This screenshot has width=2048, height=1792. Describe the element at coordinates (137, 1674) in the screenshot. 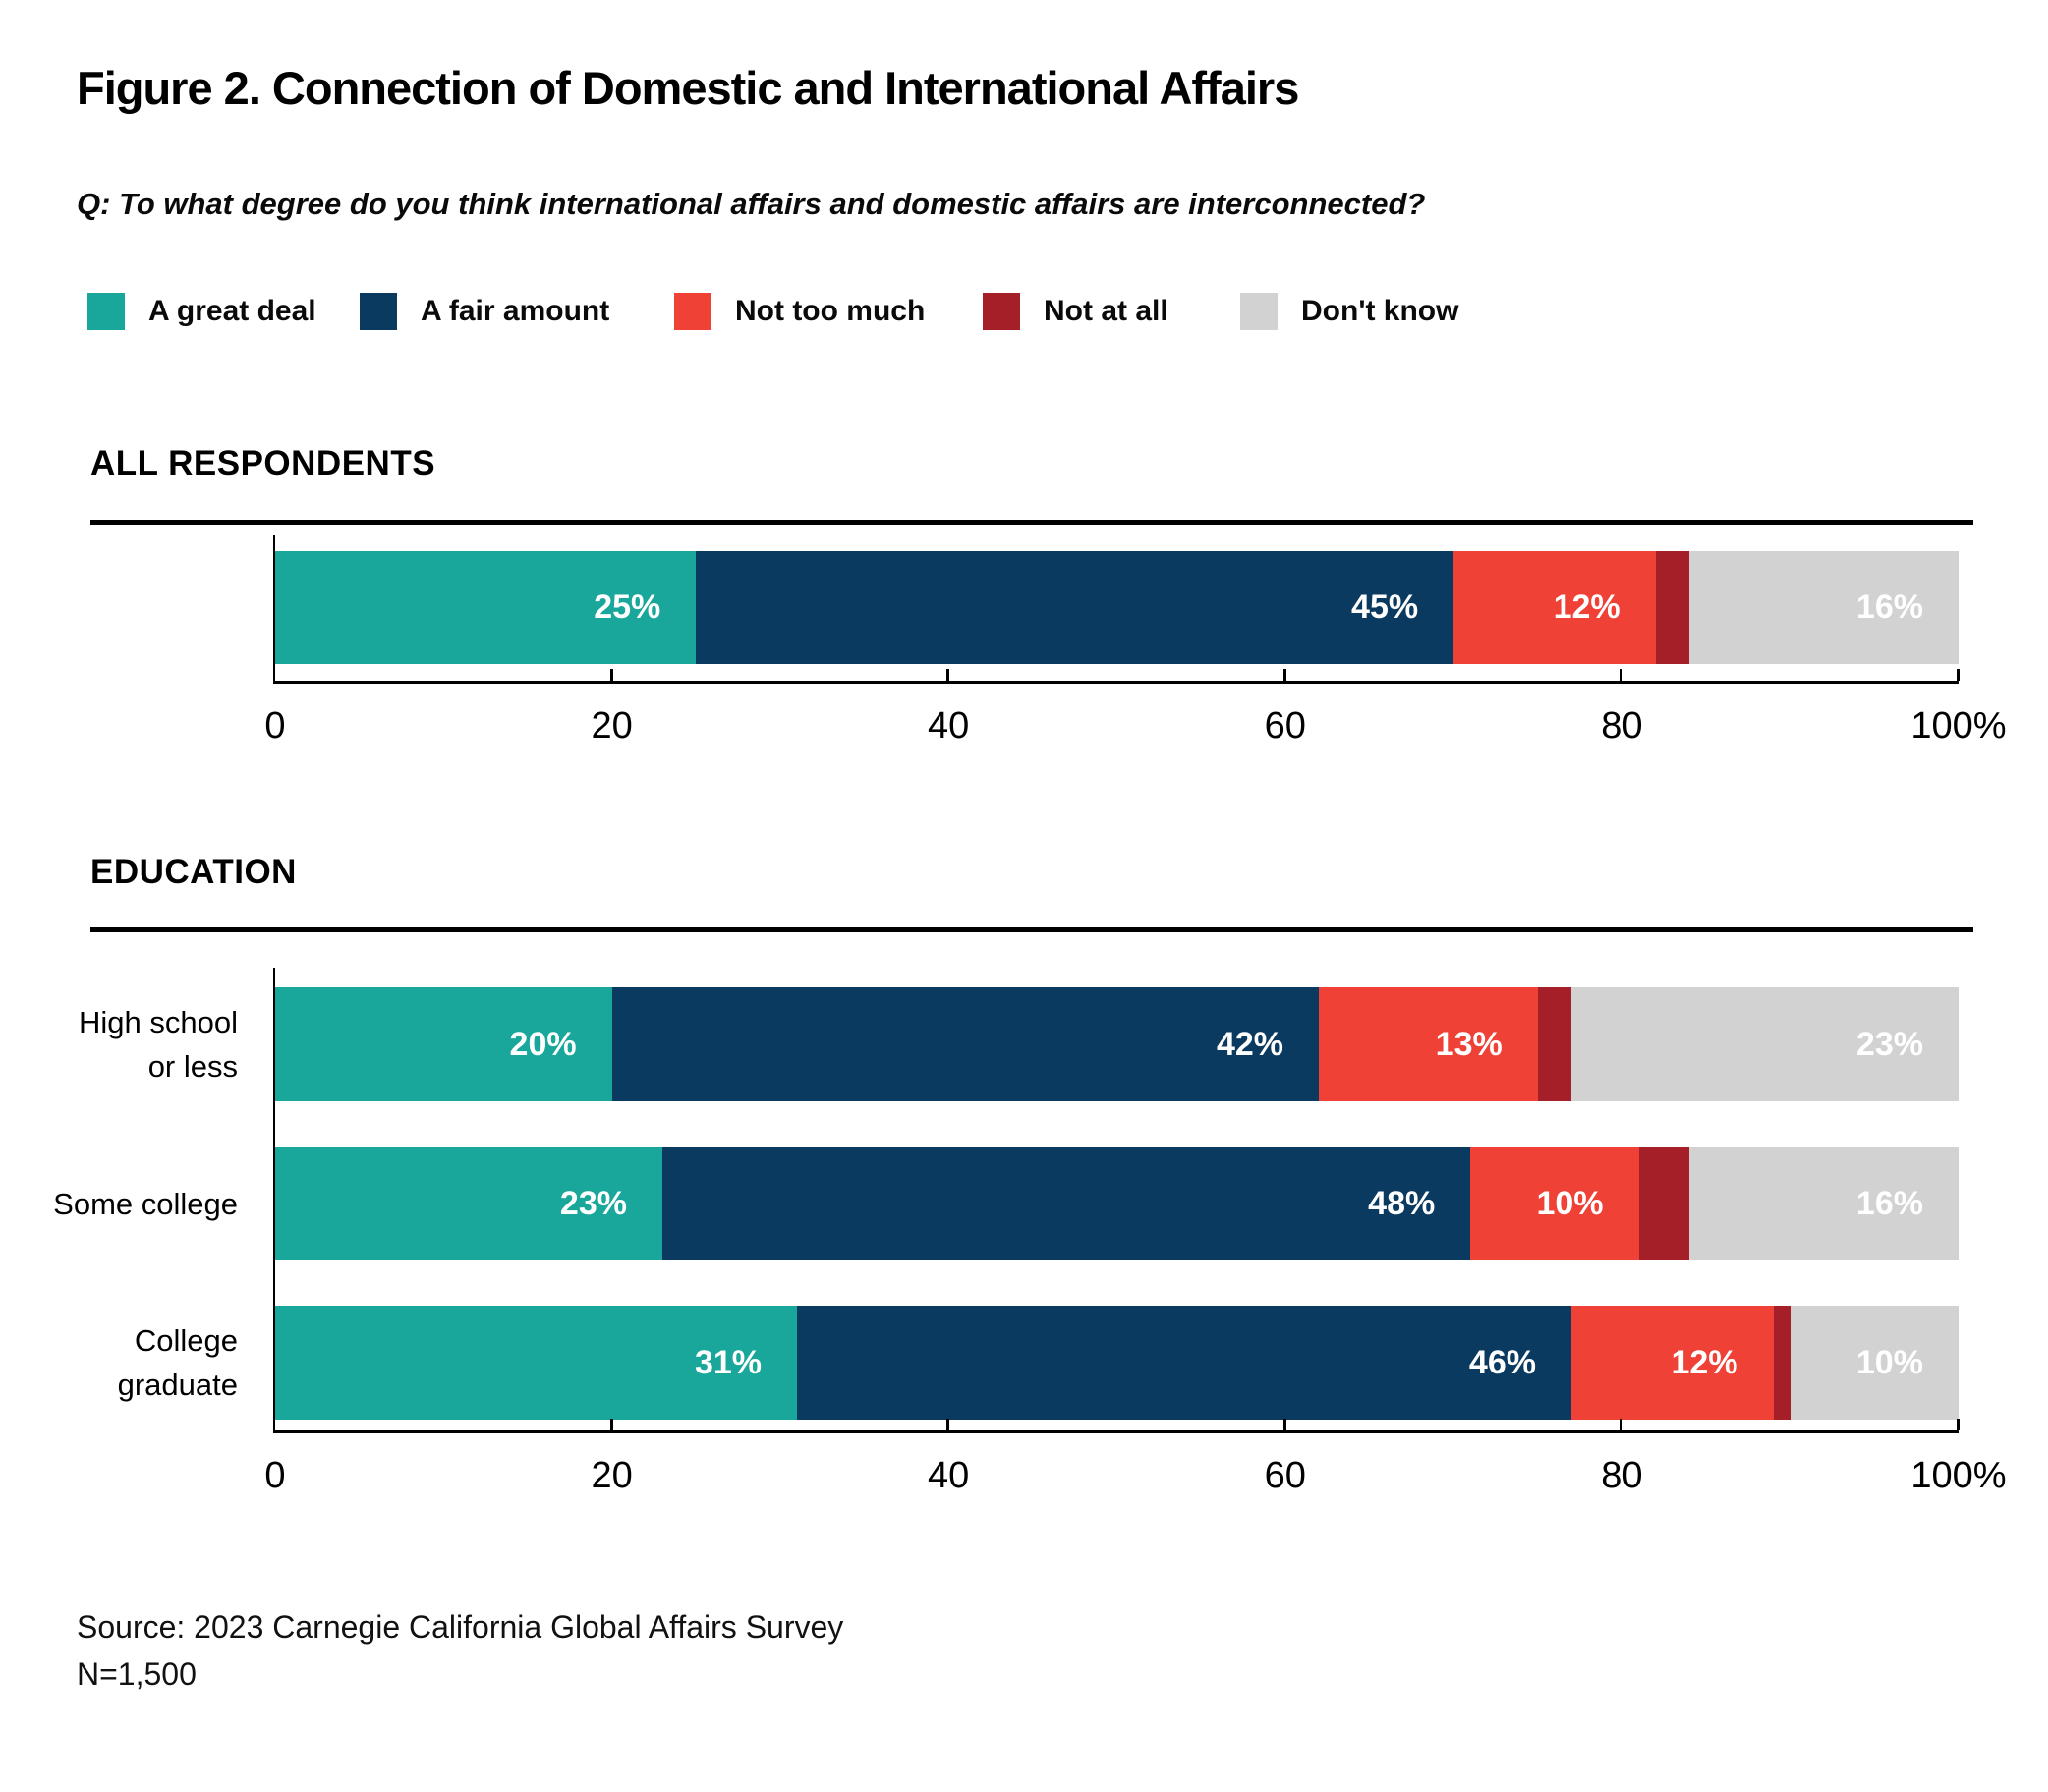

I see `sample-size: N=1,500` at that location.